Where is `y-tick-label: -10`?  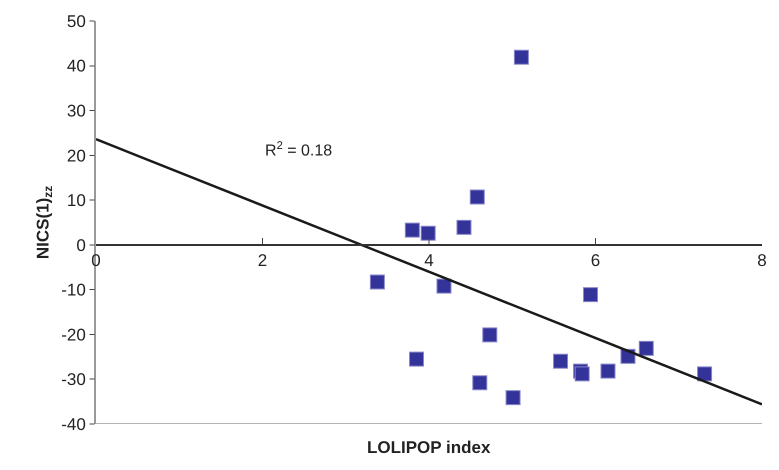
y-tick-label: -10 is located at coordinates (73, 290).